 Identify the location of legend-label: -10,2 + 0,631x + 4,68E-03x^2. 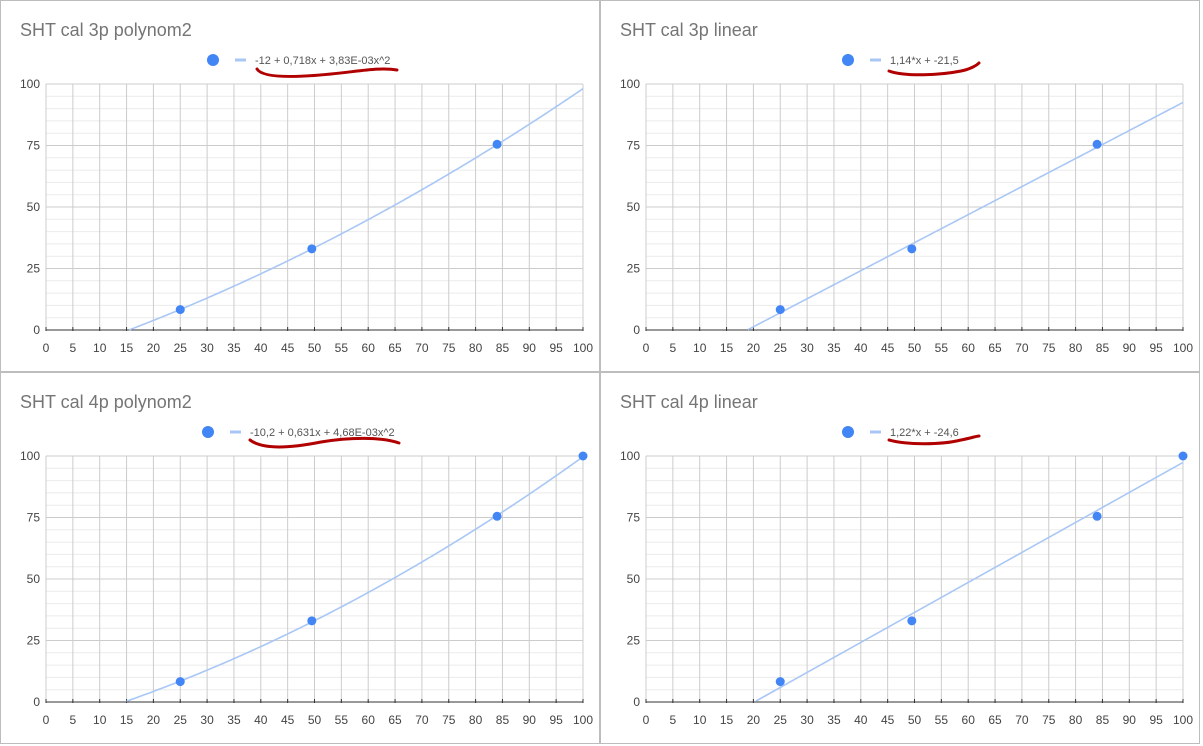
(322, 433).